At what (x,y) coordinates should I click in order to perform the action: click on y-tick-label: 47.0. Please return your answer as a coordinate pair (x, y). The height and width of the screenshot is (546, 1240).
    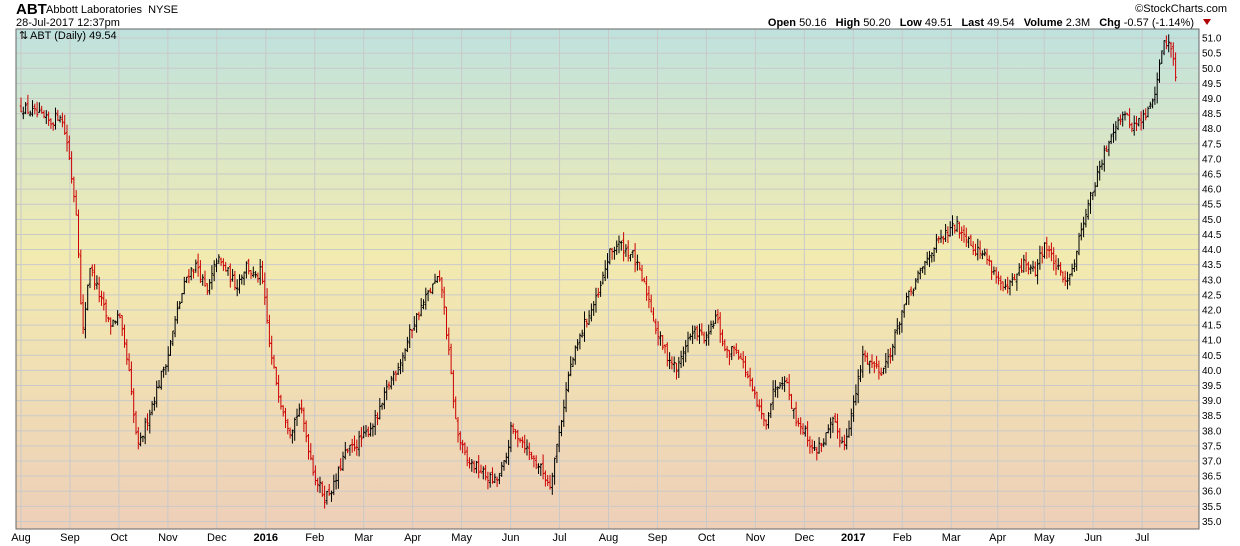
    Looking at the image, I should click on (1212, 159).